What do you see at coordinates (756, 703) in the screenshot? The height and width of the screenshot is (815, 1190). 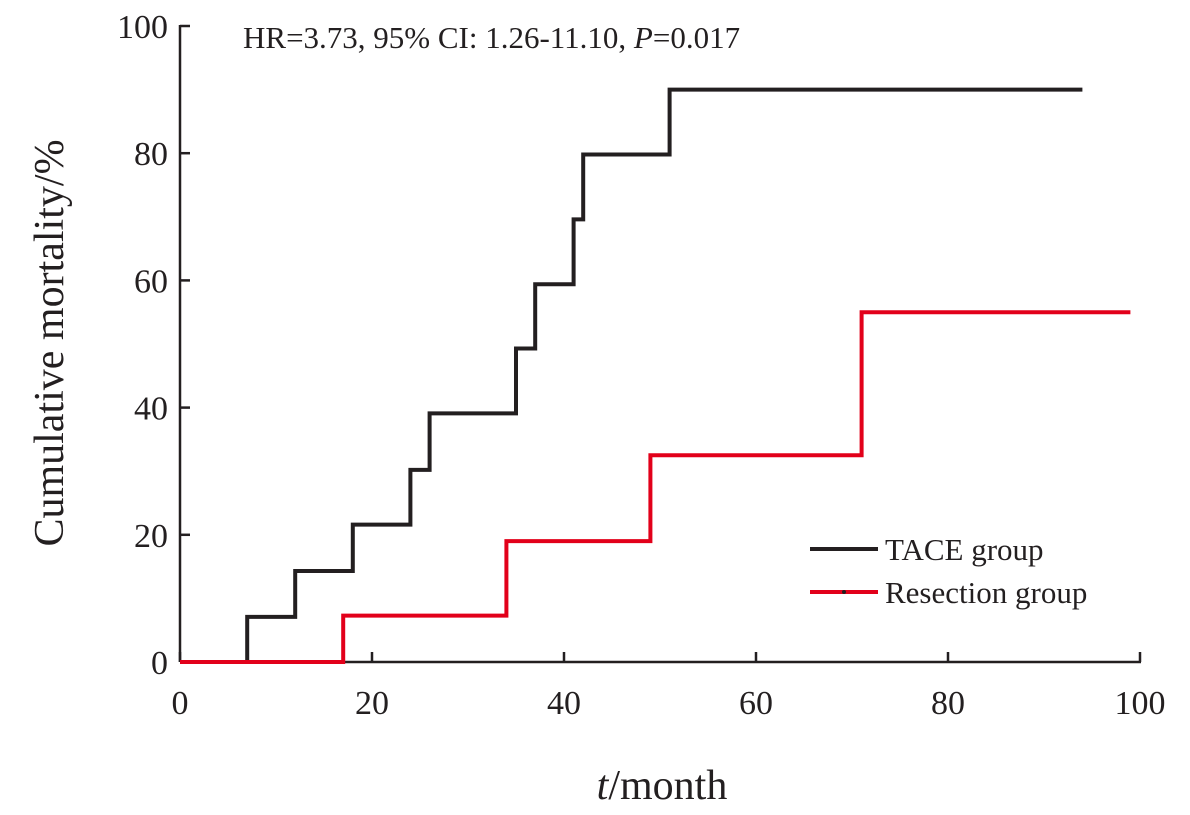 I see `x-tick-label: 60` at bounding box center [756, 703].